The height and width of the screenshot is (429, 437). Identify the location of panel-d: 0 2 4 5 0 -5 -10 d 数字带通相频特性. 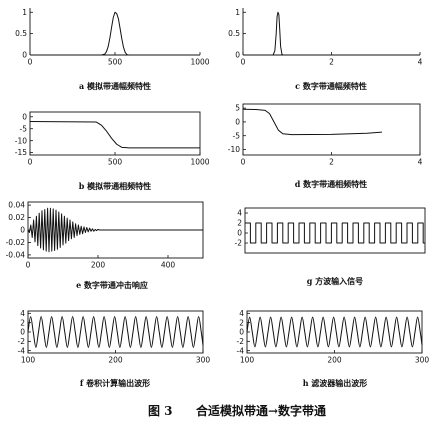
(325, 146).